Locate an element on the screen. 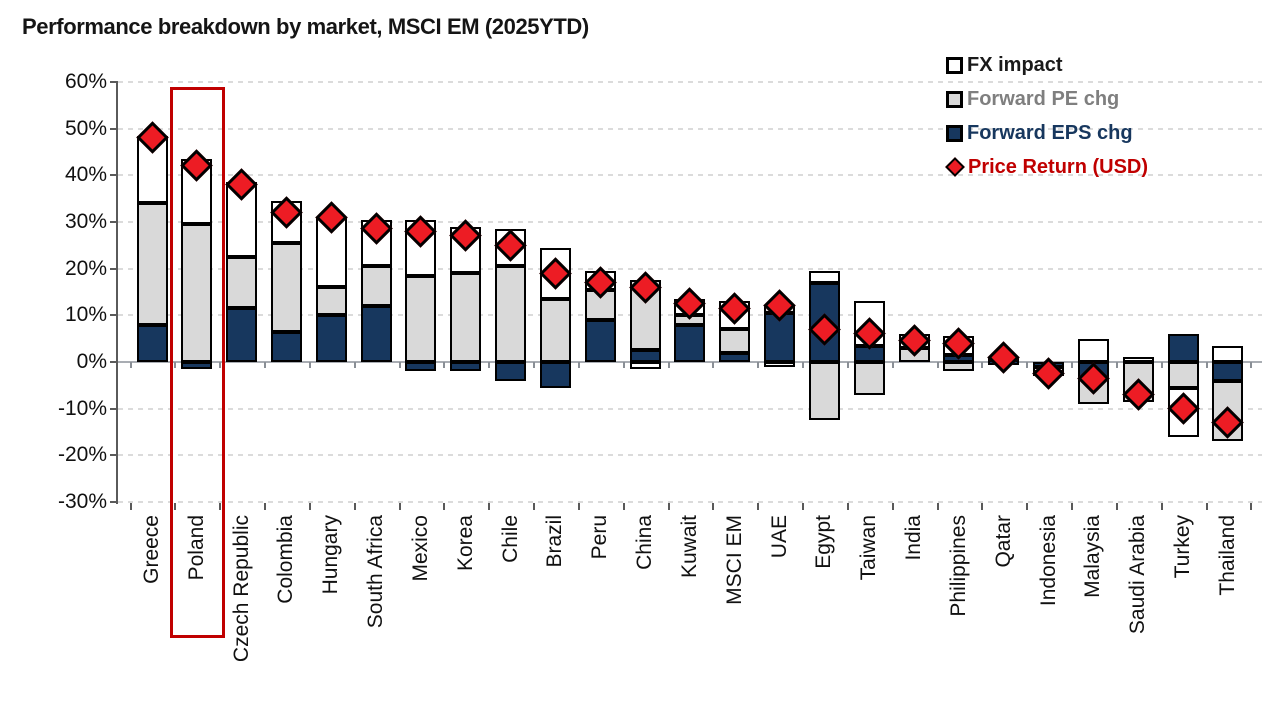 This screenshot has width=1280, height=720. x-label-poland: Poland is located at coordinates (196, 548).